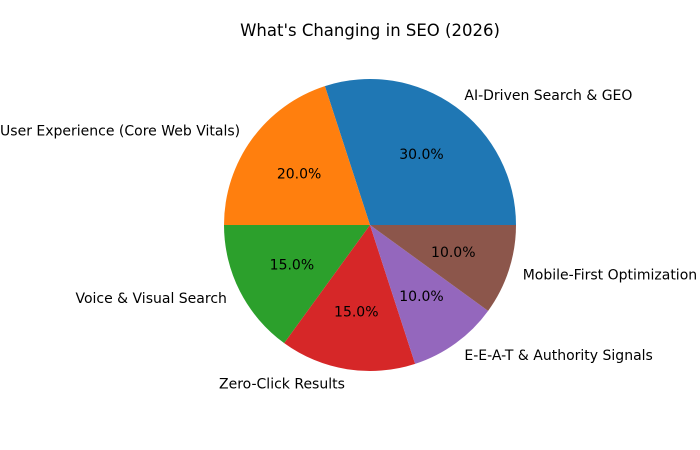 This screenshot has width=700, height=450. I want to click on pie-category-label-2: Voice & Visual Search, so click(150, 299).